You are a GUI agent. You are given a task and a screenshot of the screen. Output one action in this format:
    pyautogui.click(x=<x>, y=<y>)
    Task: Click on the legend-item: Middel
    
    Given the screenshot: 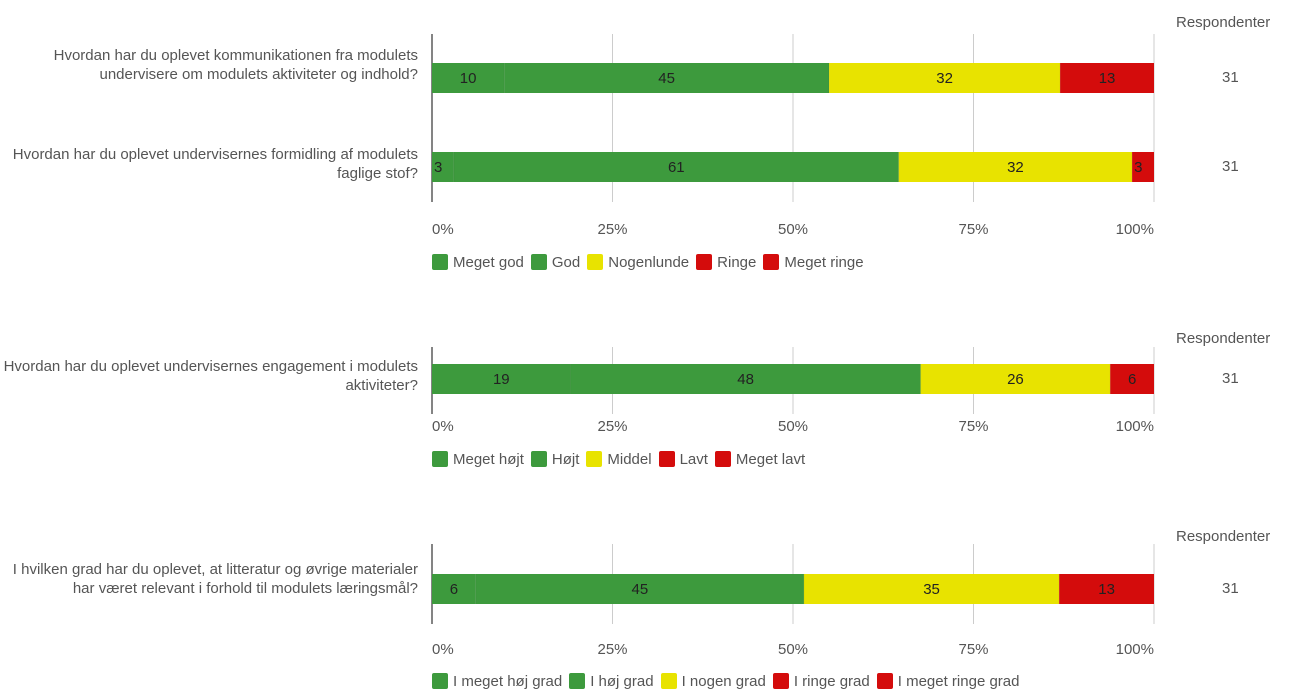 What is the action you would take?
    pyautogui.click(x=619, y=459)
    